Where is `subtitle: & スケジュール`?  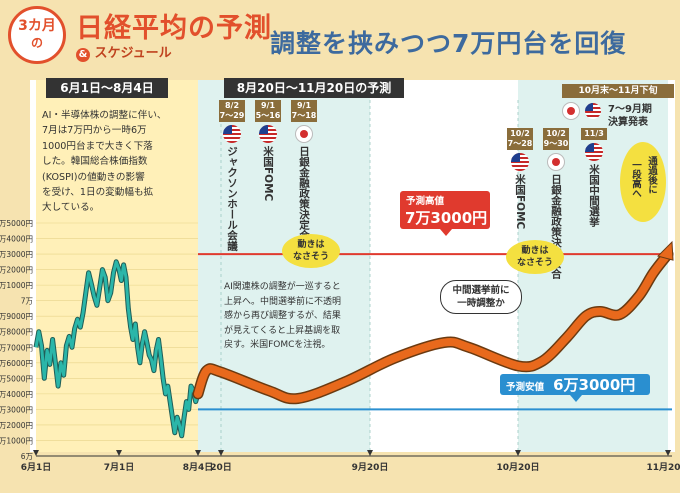 subtitle: & スケジュール is located at coordinates (124, 52).